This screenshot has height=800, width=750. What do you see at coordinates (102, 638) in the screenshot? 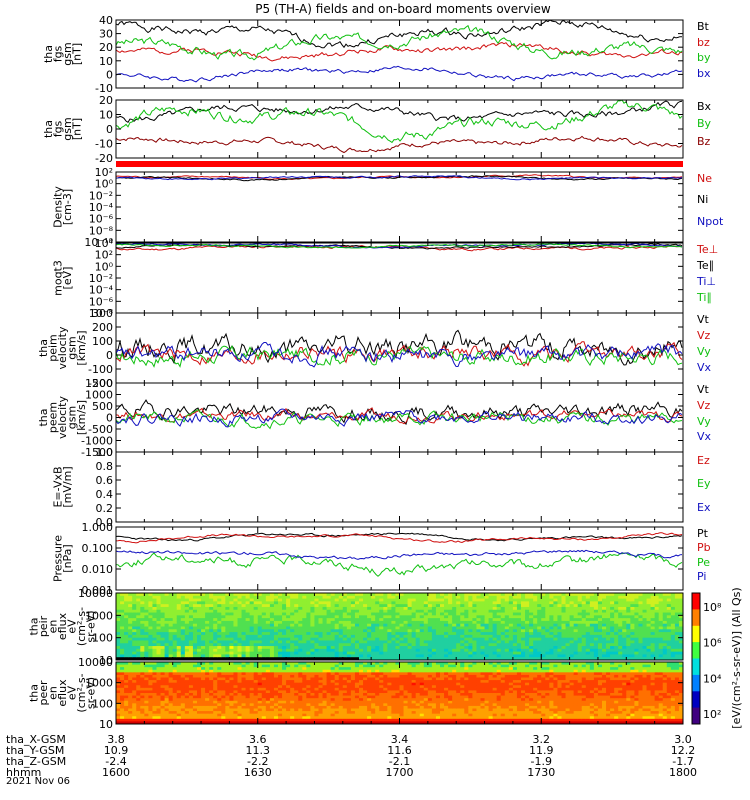
I see `ytick-label: 100` at bounding box center [102, 638].